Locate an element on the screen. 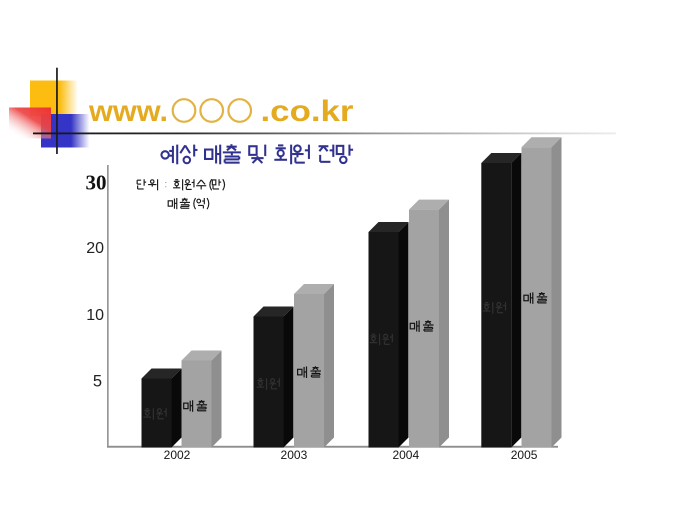 This screenshot has height=510, width=680. svg-text: 2002 is located at coordinates (177, 455).